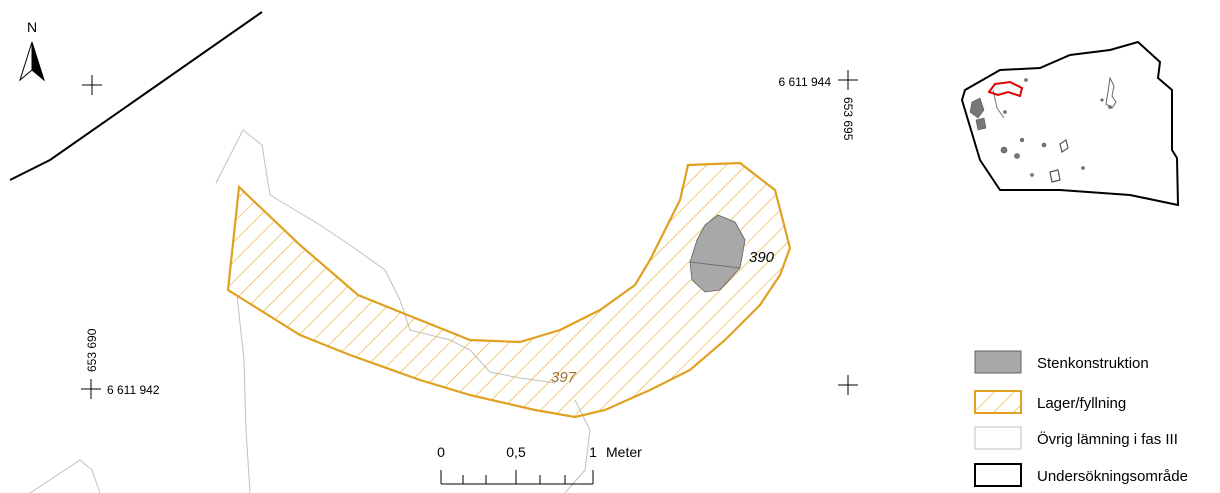 The width and height of the screenshot is (1220, 493). I want to click on grid-cross-bottom-left, so click(91, 389).